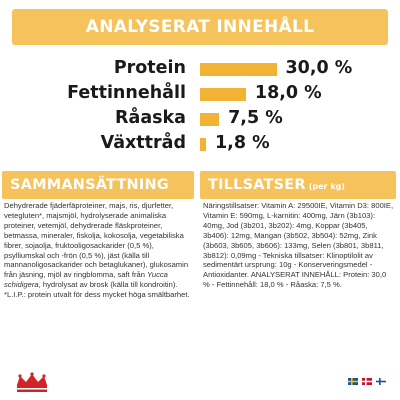  Describe the element at coordinates (126, 93) in the screenshot. I see `row-label-fat: Fettinnehåll` at that location.